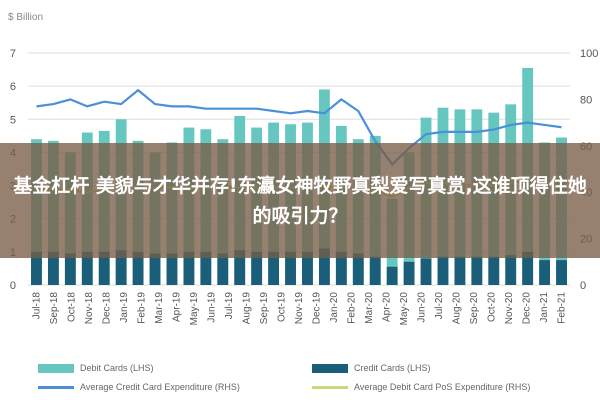 This screenshot has height=400, width=600. Describe the element at coordinates (316, 308) in the screenshot. I see `x-tick-label: Dec-19` at that location.